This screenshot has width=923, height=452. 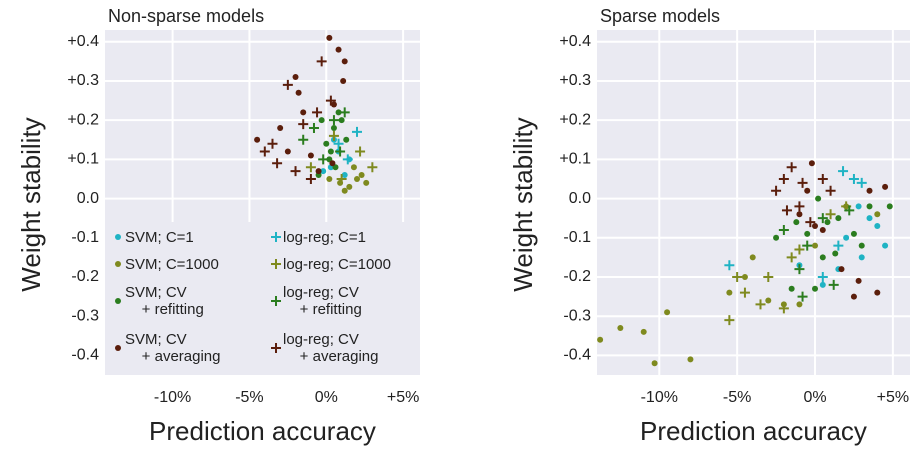 What do you see at coordinates (577, 237) in the screenshot?
I see `y-tick-label: -0.1` at bounding box center [577, 237].